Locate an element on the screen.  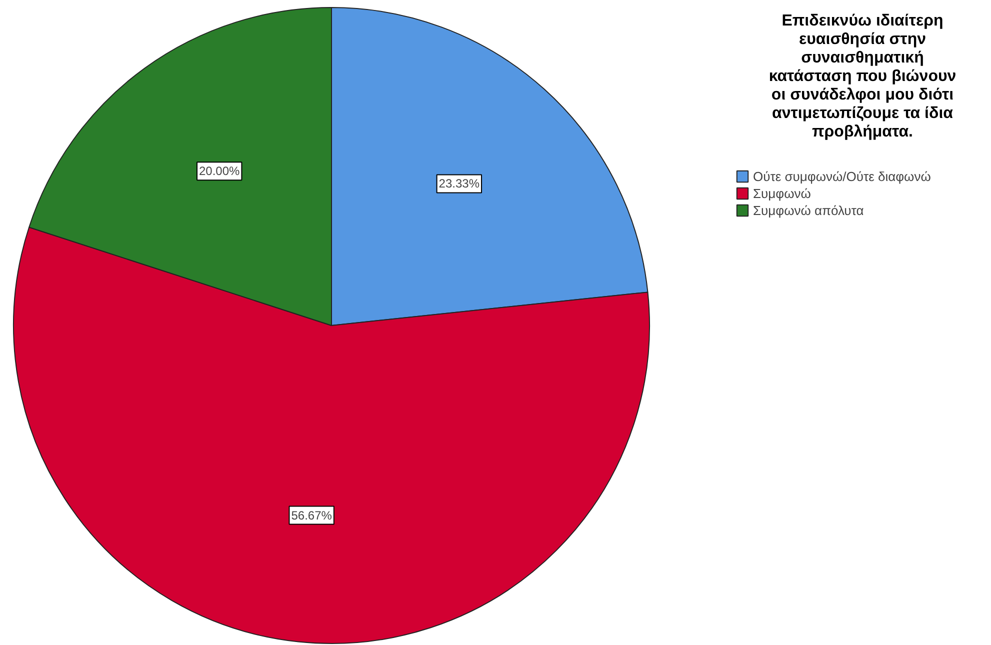
legend-label: Συμφωνώ is located at coordinates (782, 193).